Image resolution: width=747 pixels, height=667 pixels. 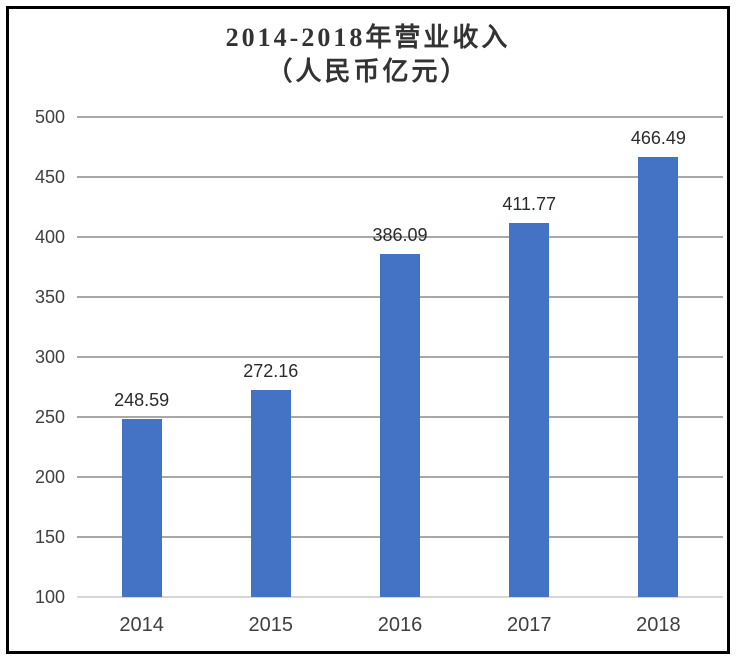 I want to click on y-tick-label: 250, so click(x=49, y=417).